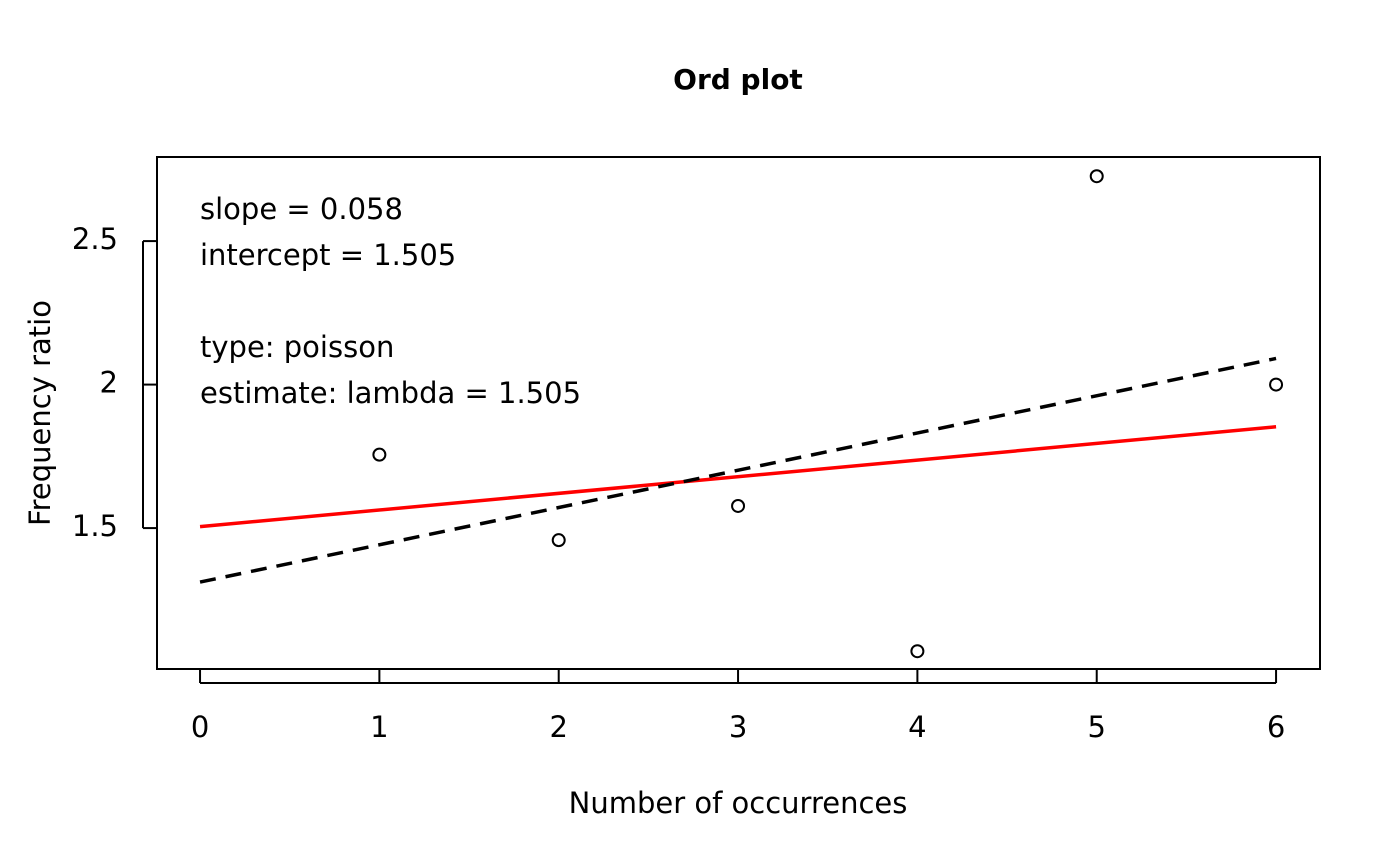 The width and height of the screenshot is (1400, 866). Describe the element at coordinates (40, 413) in the screenshot. I see `y-axis-label: Frequency ratio` at that location.